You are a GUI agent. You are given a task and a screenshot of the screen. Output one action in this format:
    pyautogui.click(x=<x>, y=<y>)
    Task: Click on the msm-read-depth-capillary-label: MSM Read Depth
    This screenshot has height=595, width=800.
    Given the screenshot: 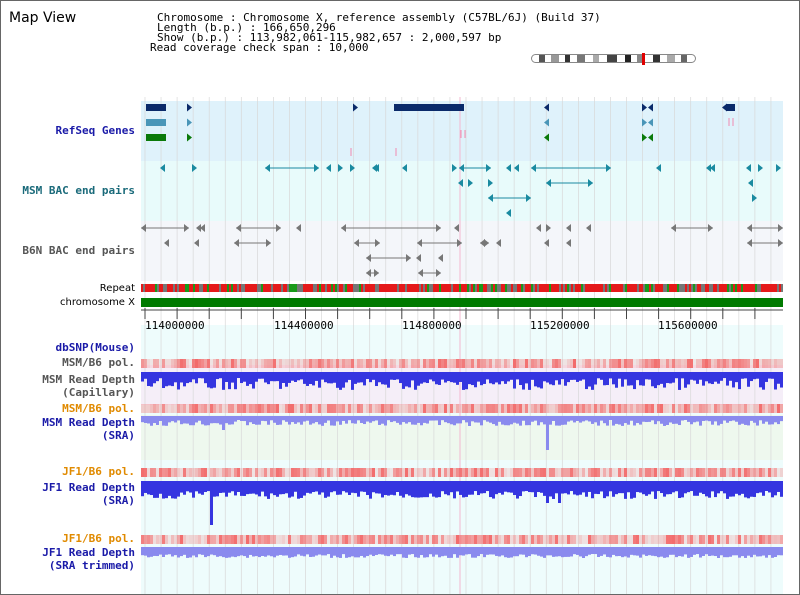 What is the action you would take?
    pyautogui.click(x=88, y=379)
    